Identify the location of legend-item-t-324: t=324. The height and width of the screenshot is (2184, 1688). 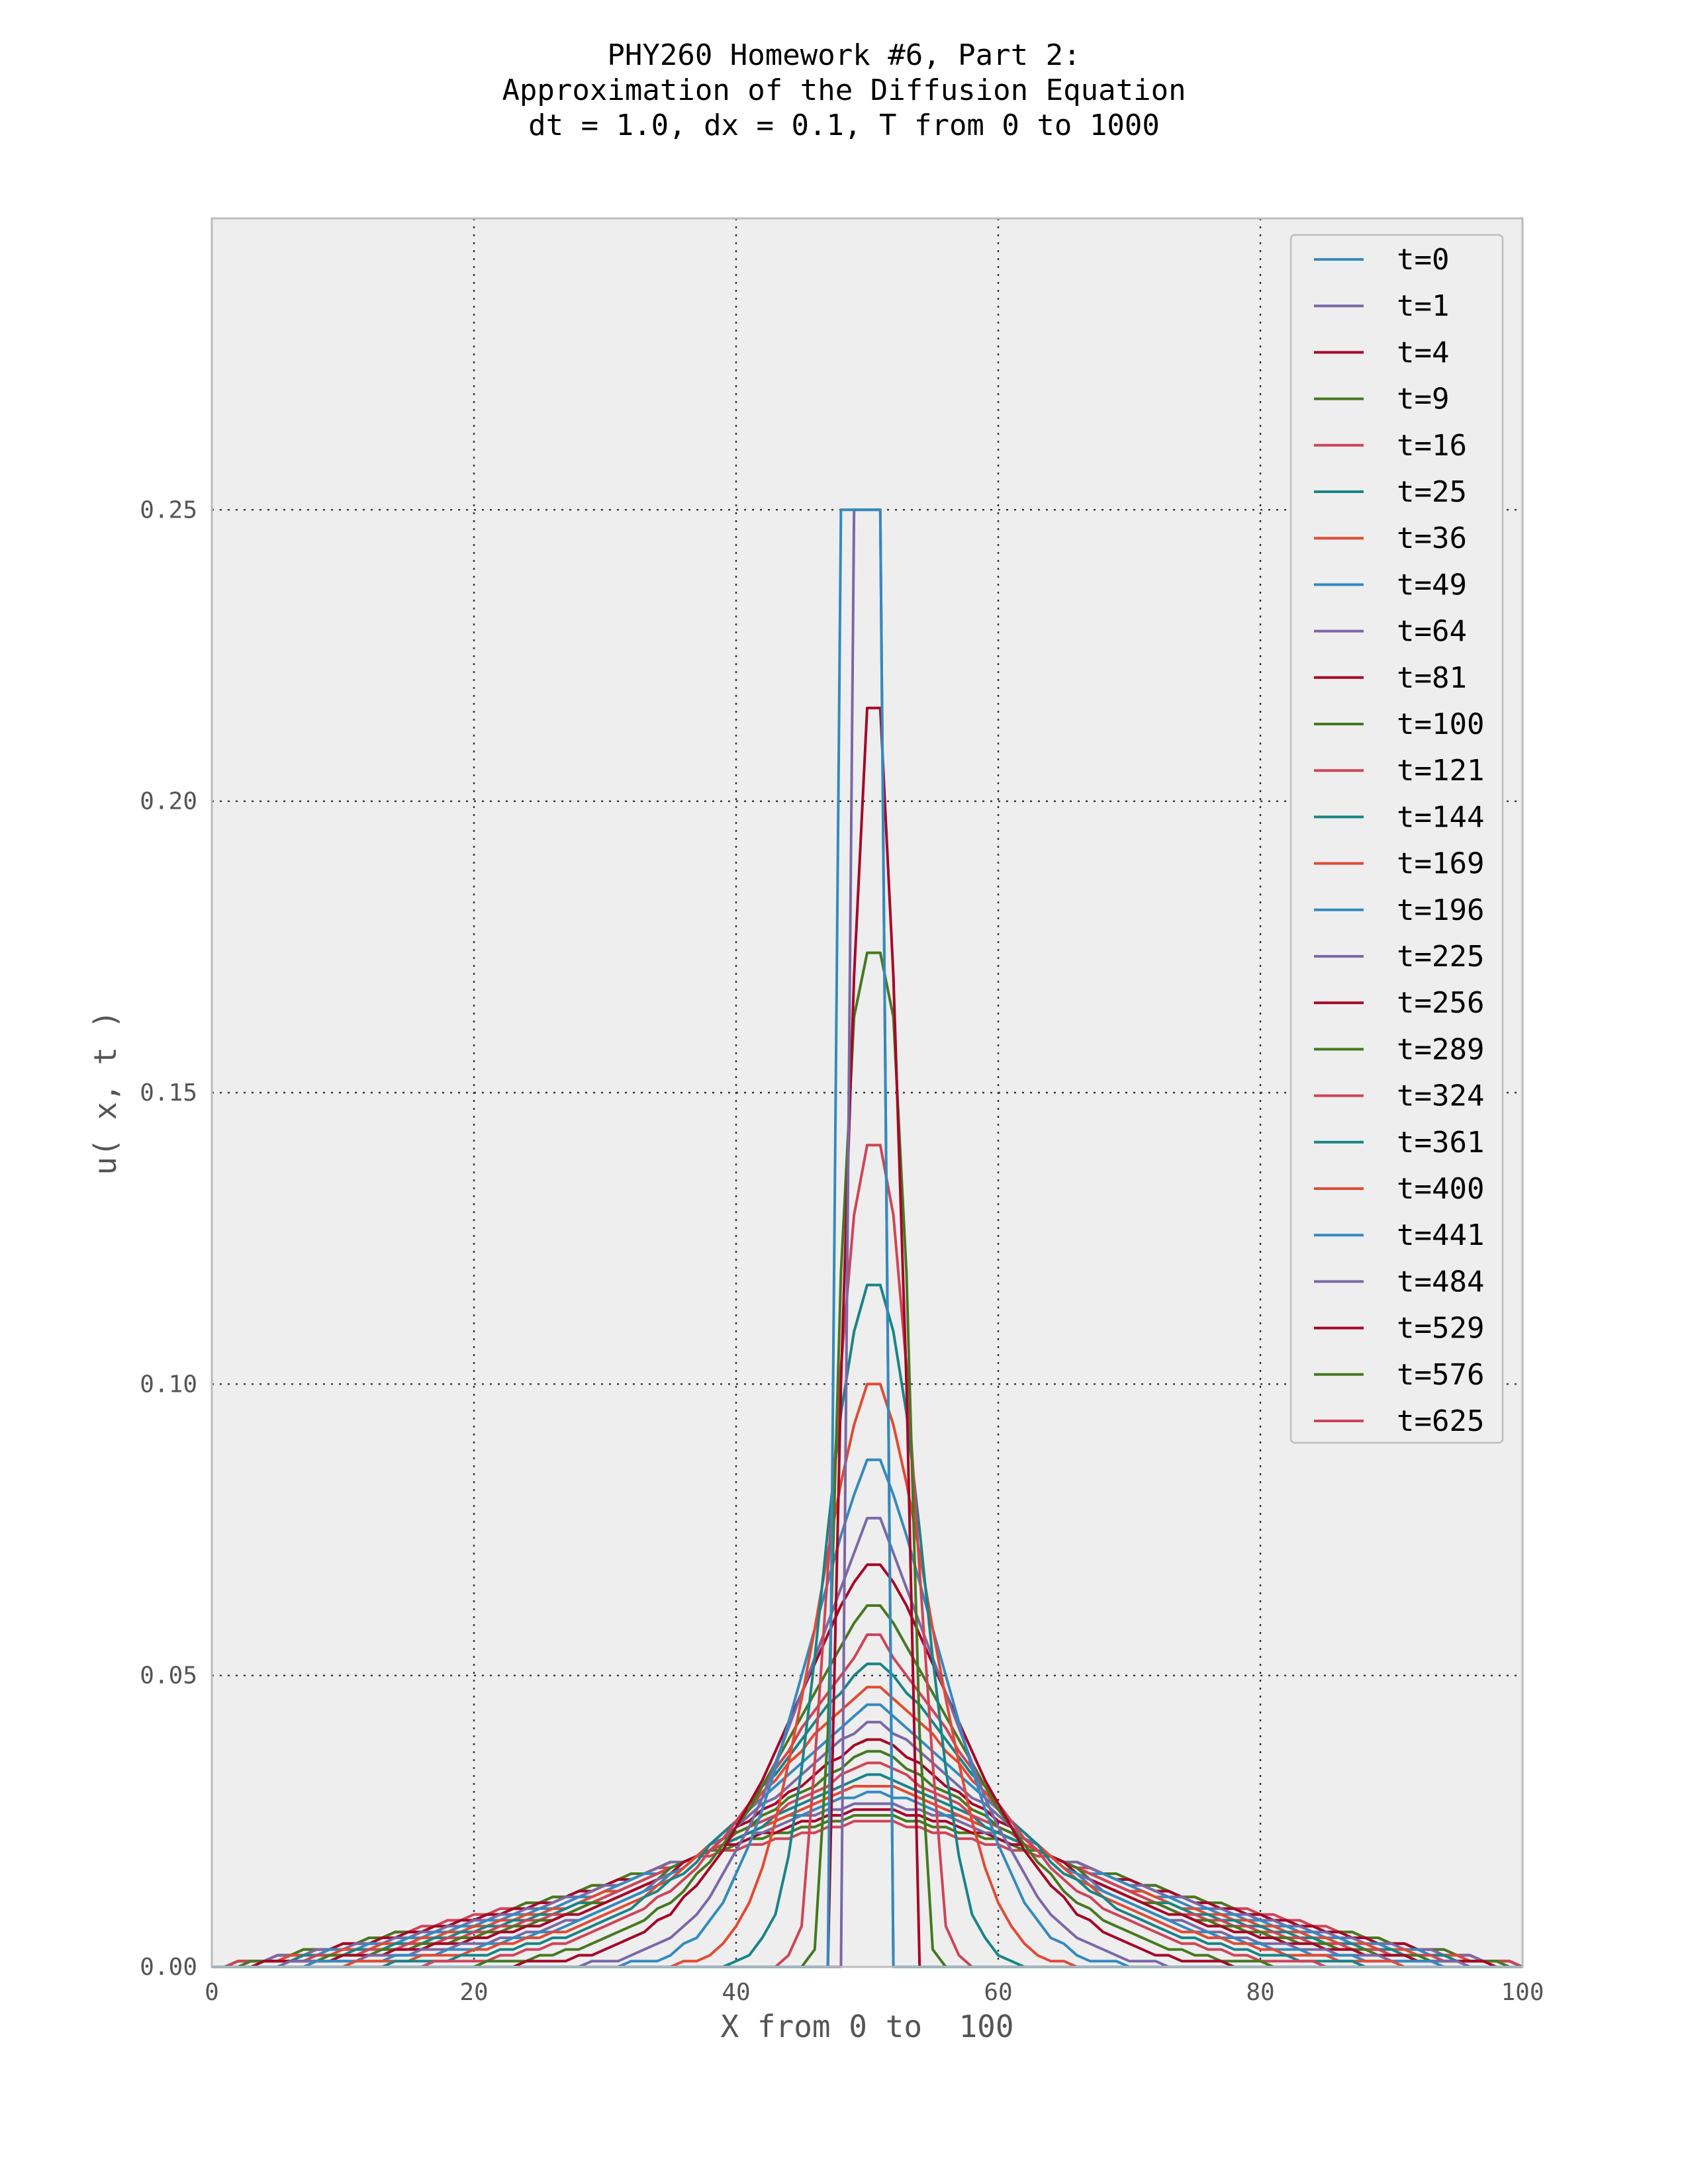
(1399, 1096).